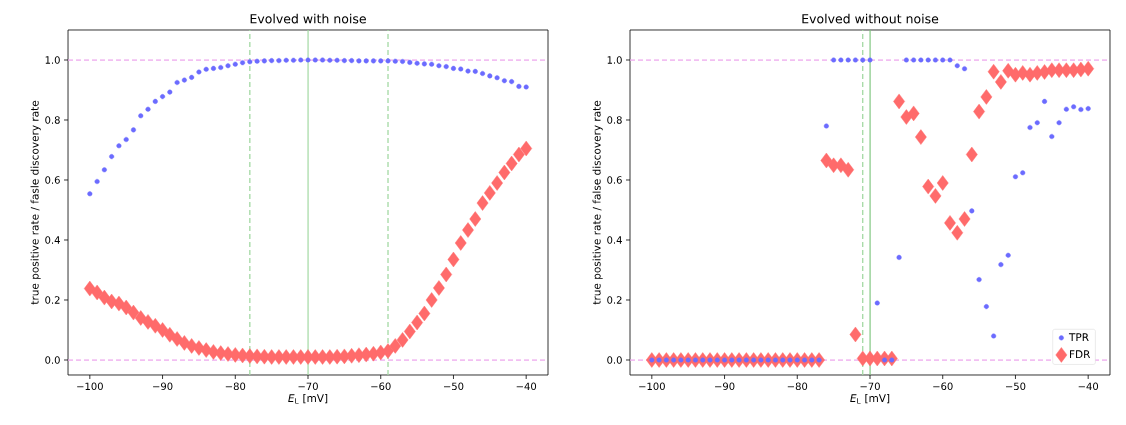 The width and height of the screenshot is (1126, 425). Describe the element at coordinates (35, 202) in the screenshot. I see `y-axis-title: true positive rate / fasle discovery rate` at that location.